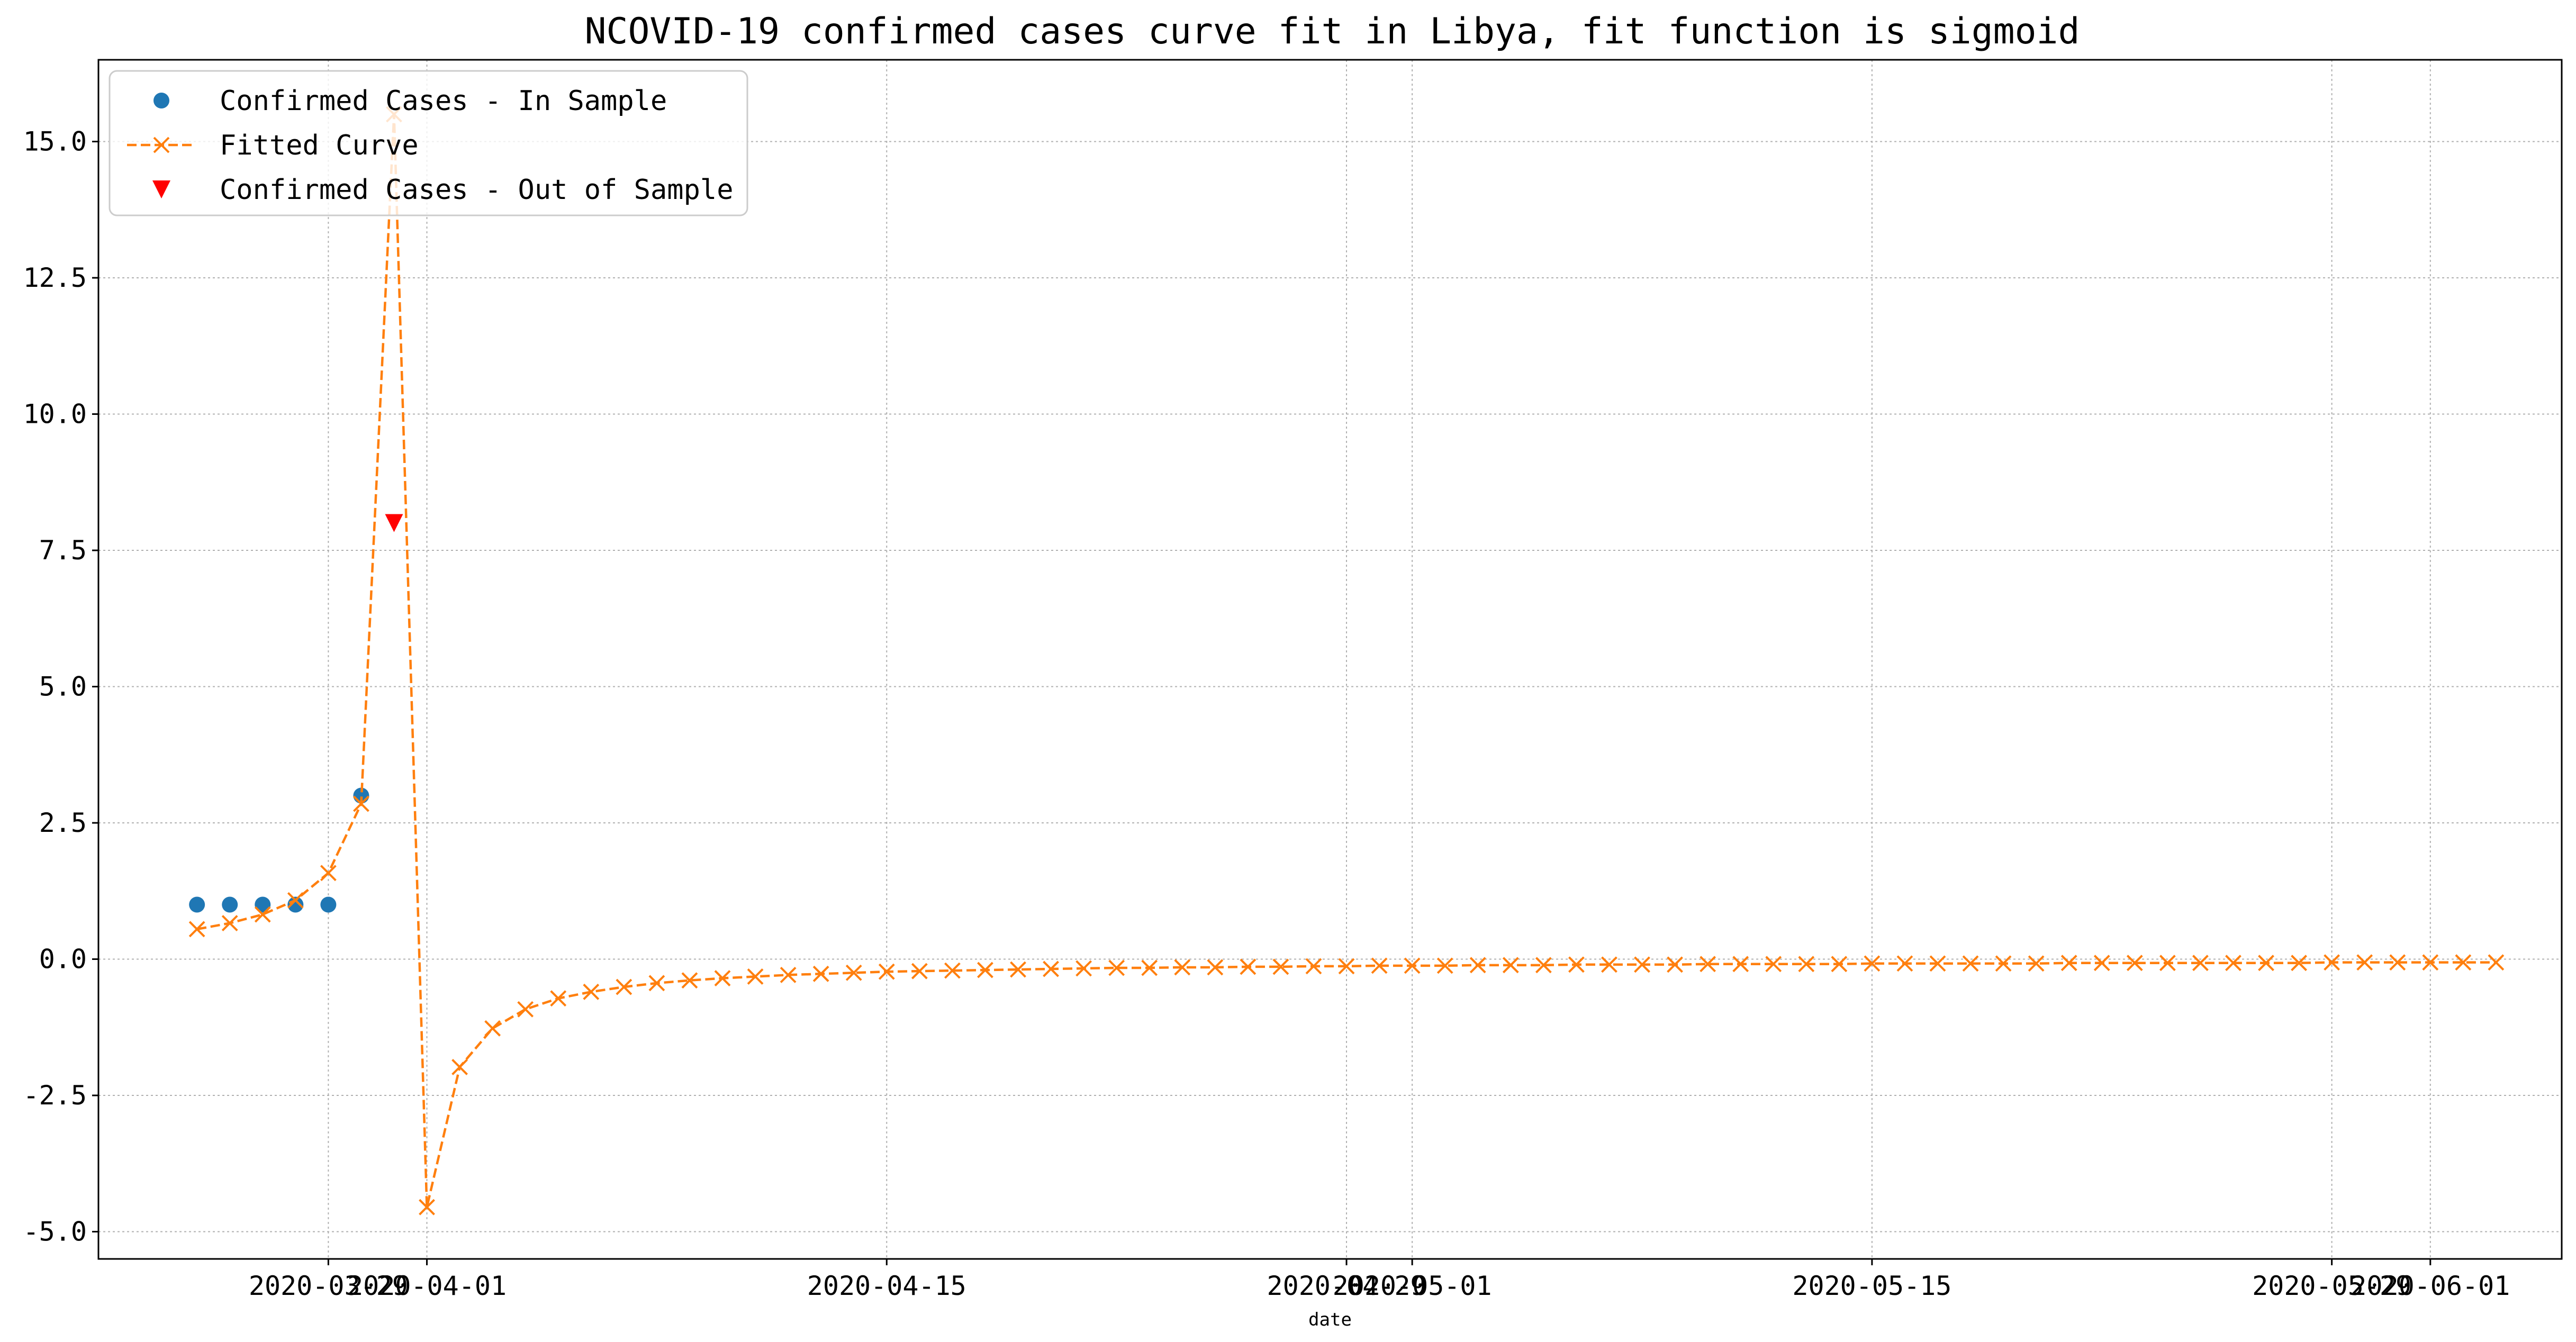 Image resolution: width=2576 pixels, height=1342 pixels. I want to click on x-axis-label: date, so click(1330, 1319).